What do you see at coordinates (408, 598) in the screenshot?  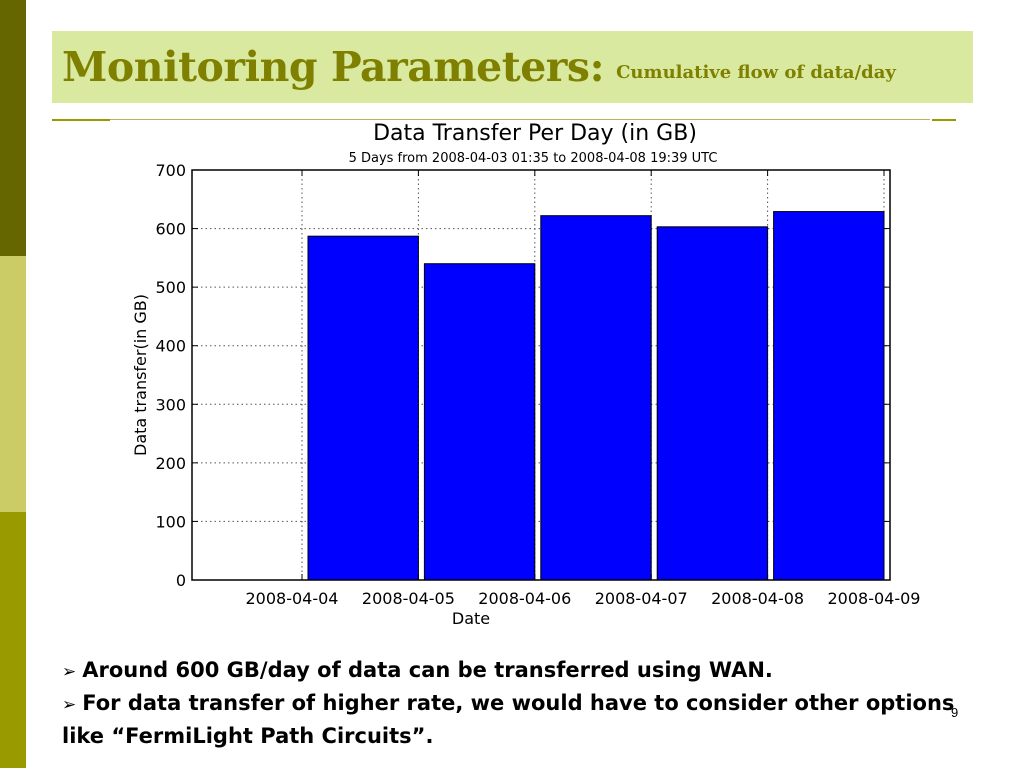 I see `x-tick-label: 2008-04-05` at bounding box center [408, 598].